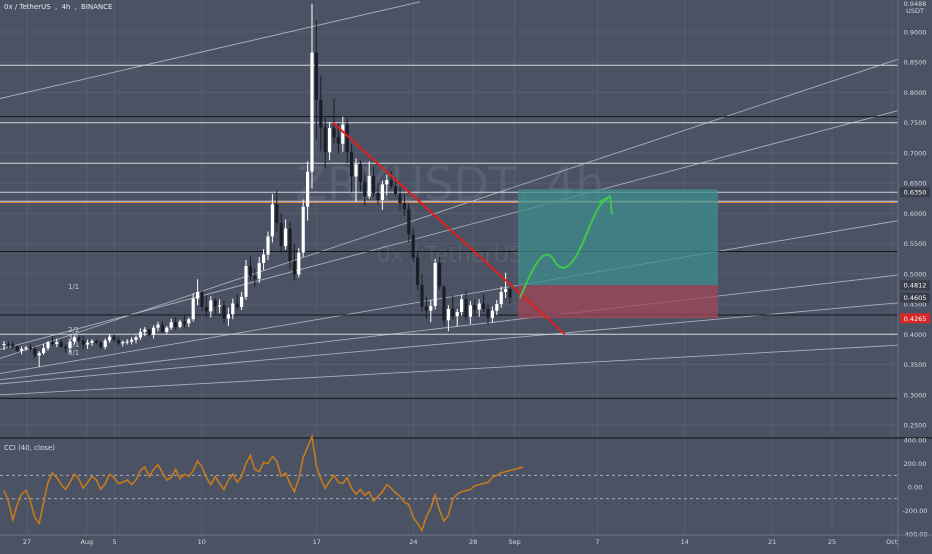 This screenshot has width=932, height=554. What do you see at coordinates (450, 255) in the screenshot?
I see `watermark-description: 0x / TetherUS` at bounding box center [450, 255].